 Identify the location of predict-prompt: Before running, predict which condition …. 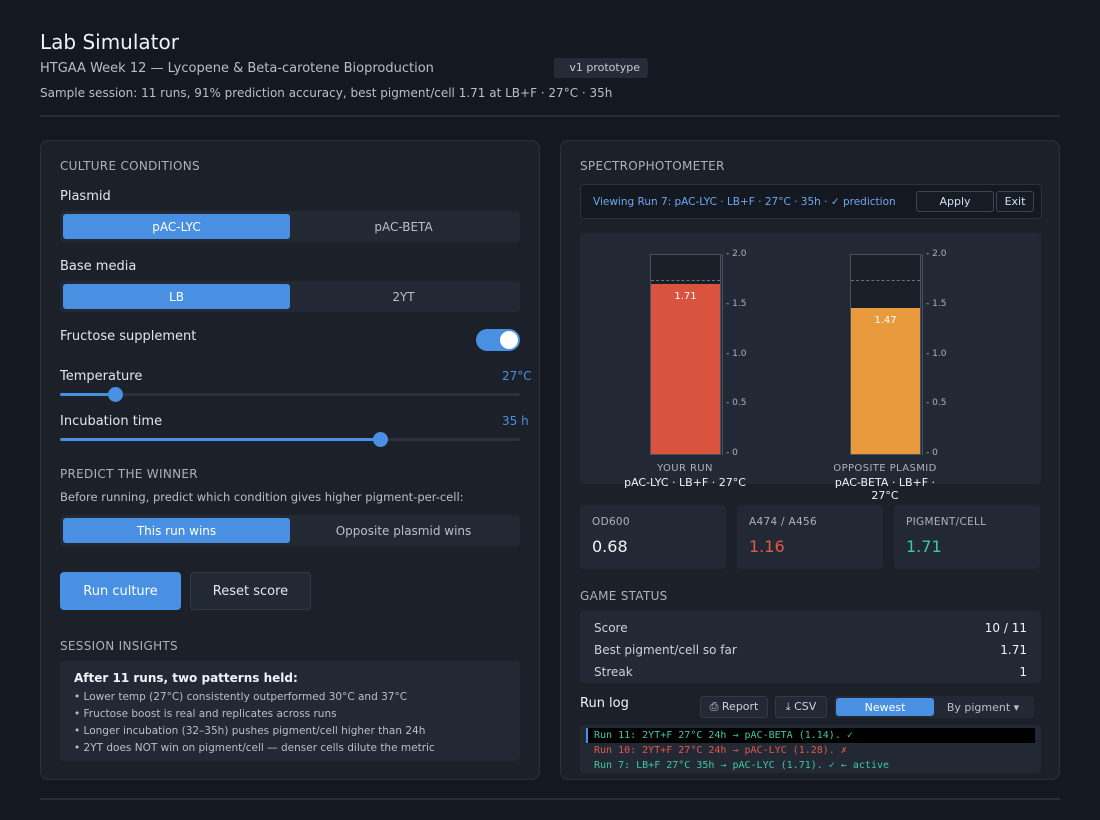
(262, 497).